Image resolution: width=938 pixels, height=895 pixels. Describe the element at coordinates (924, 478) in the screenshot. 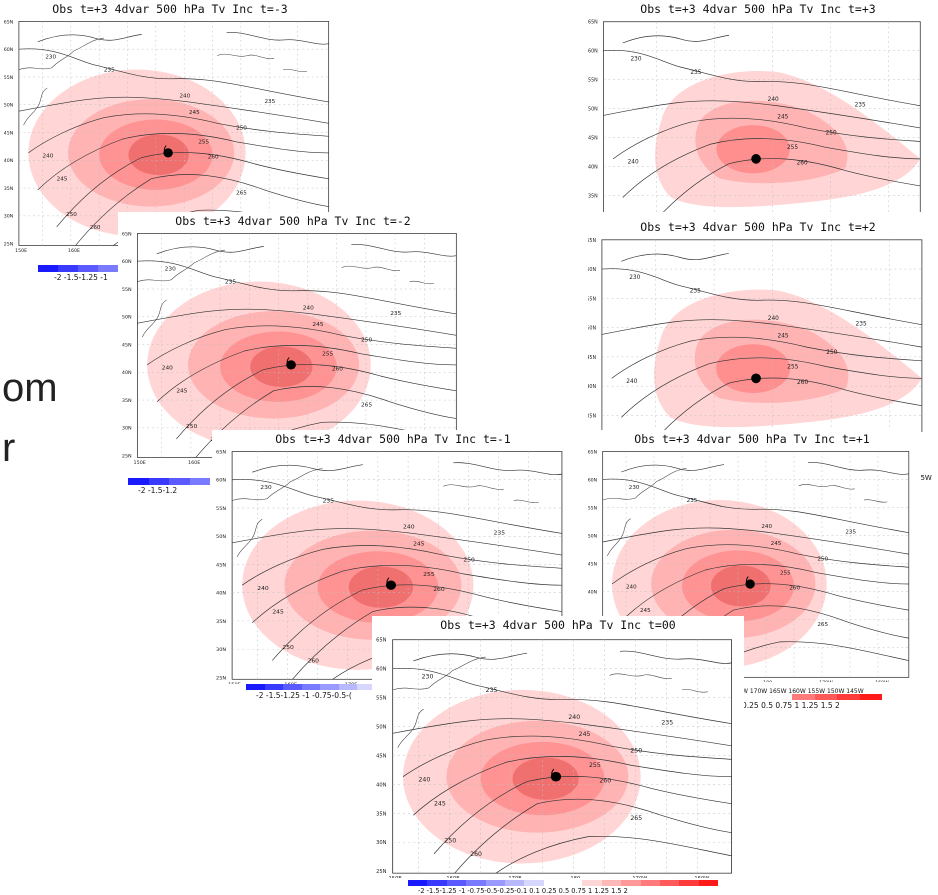

I see `right-axis-fragment: 45W` at that location.